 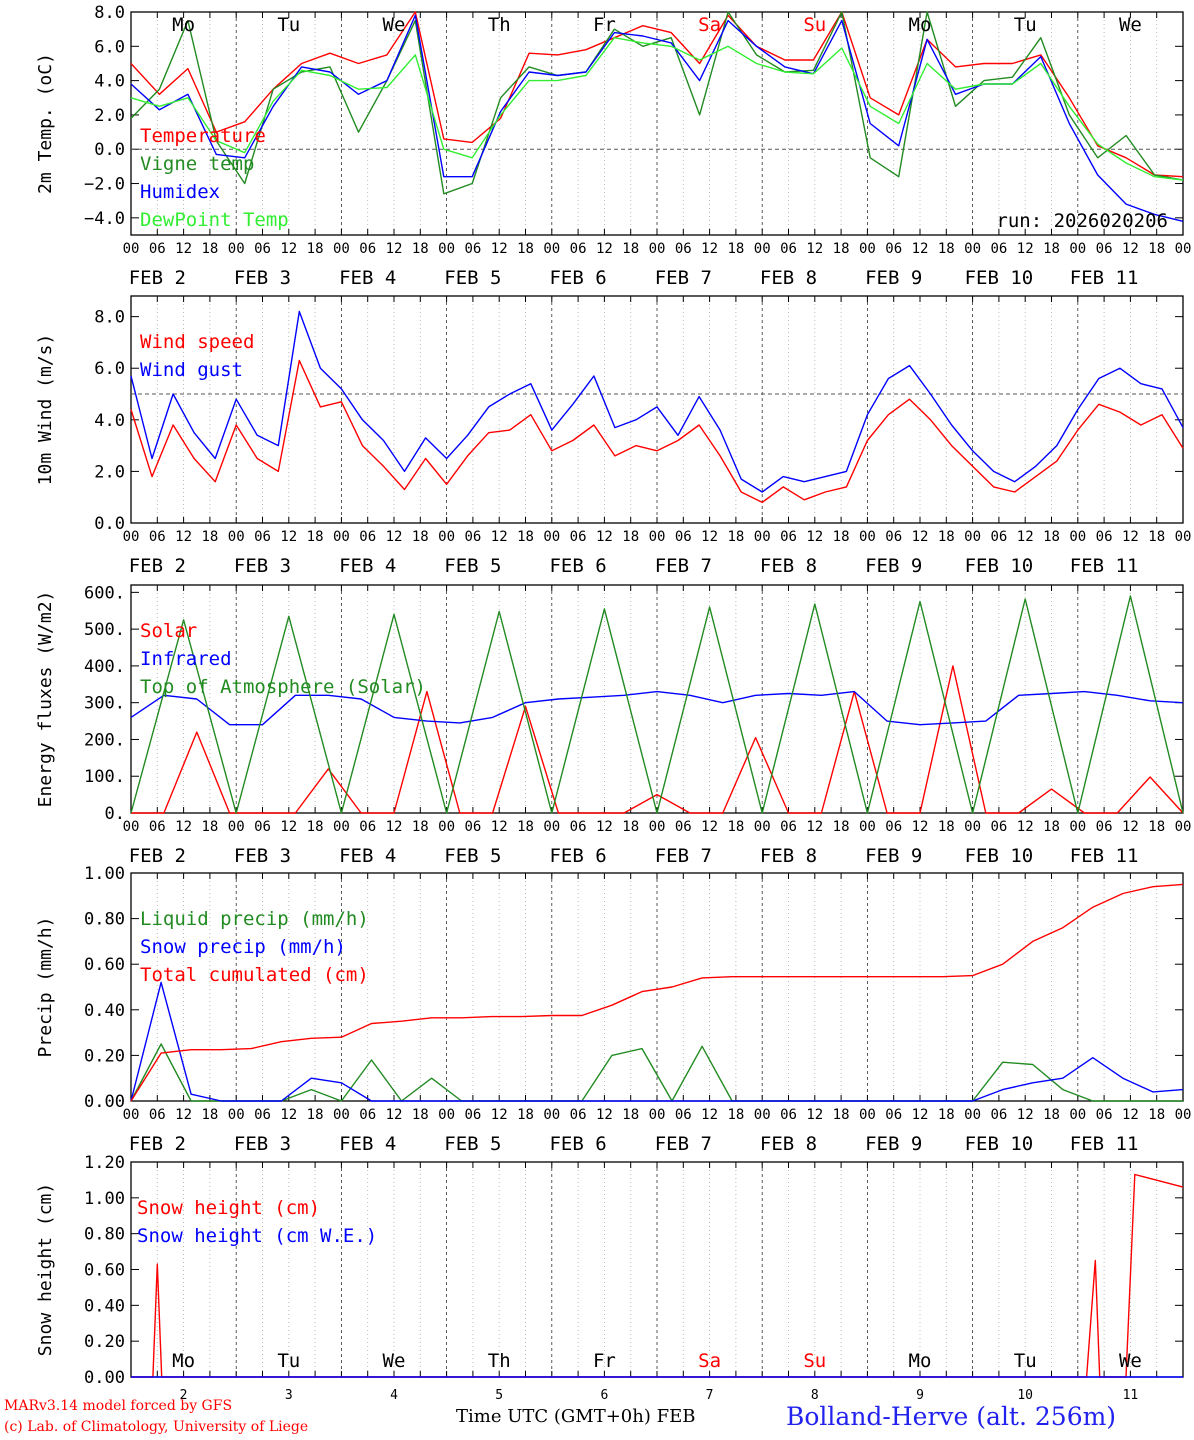 What do you see at coordinates (191, 370) in the screenshot?
I see `legend-entry: Wind gust` at bounding box center [191, 370].